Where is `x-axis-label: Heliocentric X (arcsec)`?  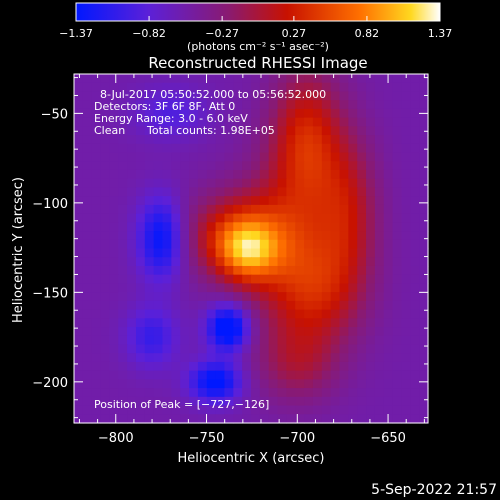 x-axis-label: Heliocentric X (arcsec) is located at coordinates (251, 458).